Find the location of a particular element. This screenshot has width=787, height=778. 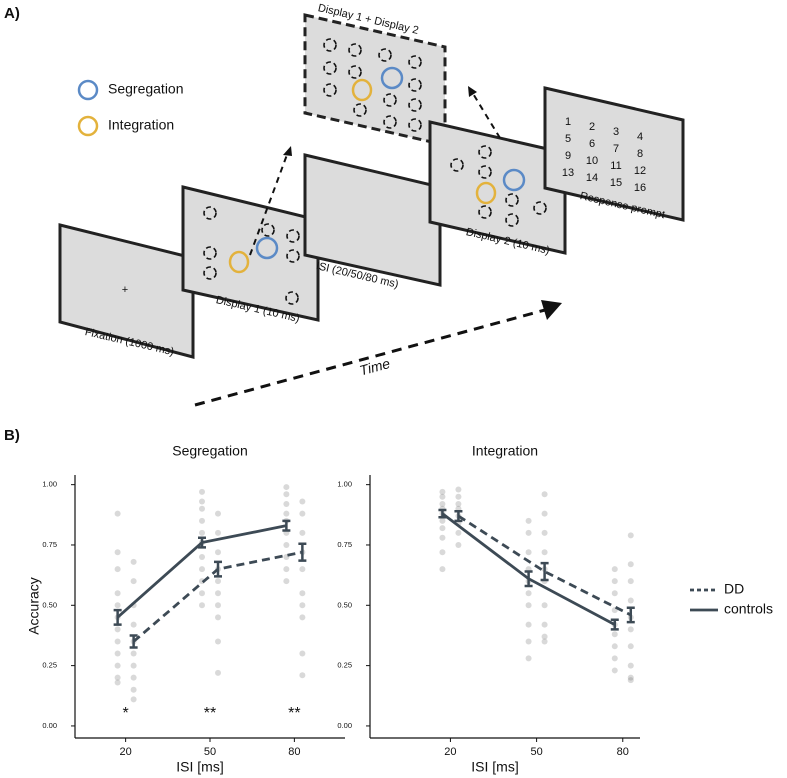

prompt-number: 6 is located at coordinates (592, 144).